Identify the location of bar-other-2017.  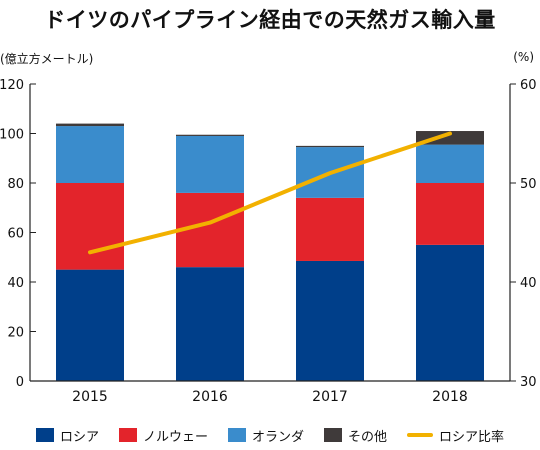
(330, 146).